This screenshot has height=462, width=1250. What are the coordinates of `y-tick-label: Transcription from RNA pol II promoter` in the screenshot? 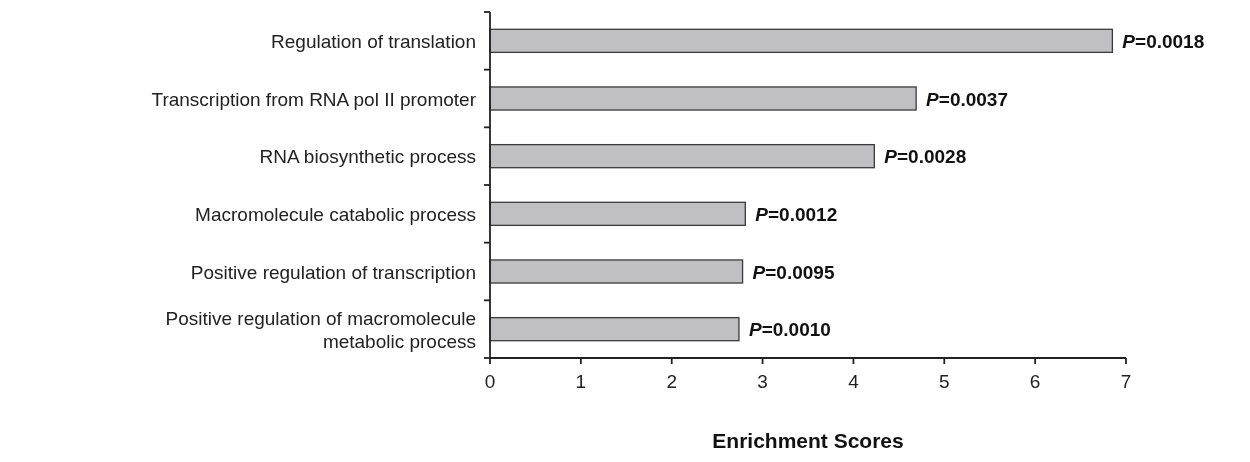 It's located at (314, 99).